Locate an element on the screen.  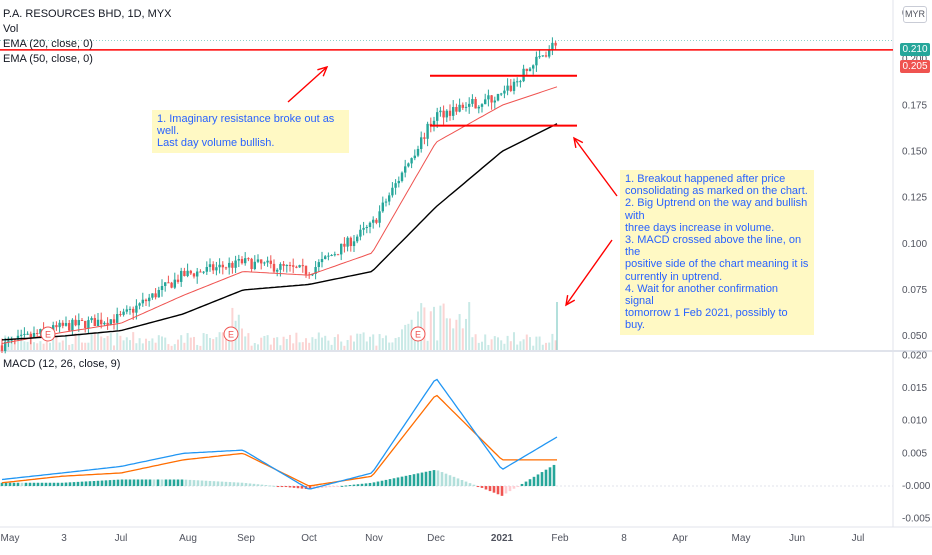
arrow-to-range-head is located at coordinates (578, 142).